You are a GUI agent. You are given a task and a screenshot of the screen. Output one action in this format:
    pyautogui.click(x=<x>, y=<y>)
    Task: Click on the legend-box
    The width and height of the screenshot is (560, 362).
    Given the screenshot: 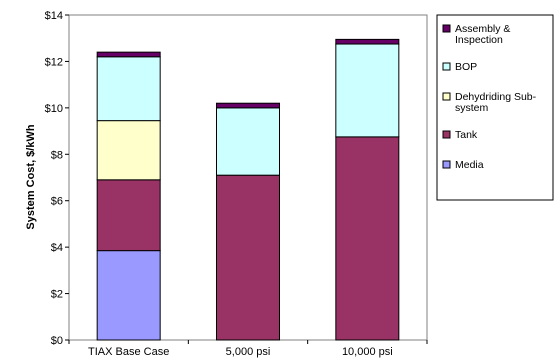 What is the action you would take?
    pyautogui.click(x=495, y=107)
    